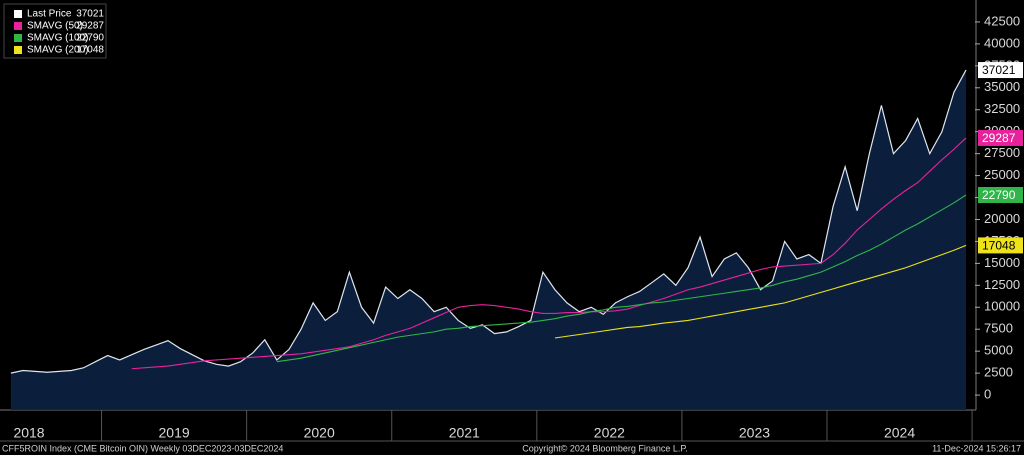 This screenshot has height=455, width=1024. Describe the element at coordinates (1002, 152) in the screenshot. I see `y-tick-label: 27500` at that location.